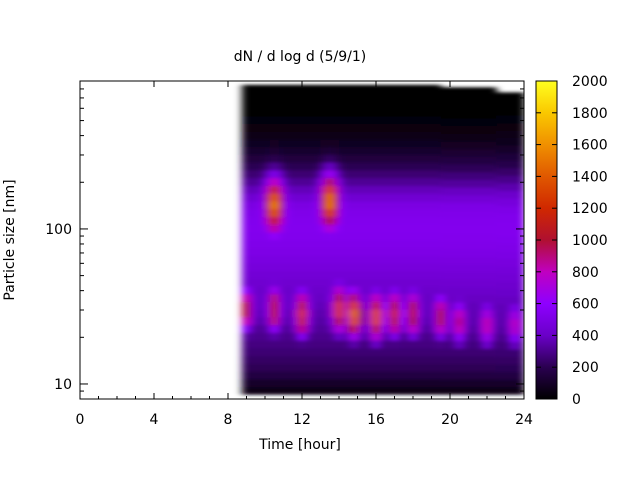  I want to click on x-axis-label: Time [hour], so click(299, 445).